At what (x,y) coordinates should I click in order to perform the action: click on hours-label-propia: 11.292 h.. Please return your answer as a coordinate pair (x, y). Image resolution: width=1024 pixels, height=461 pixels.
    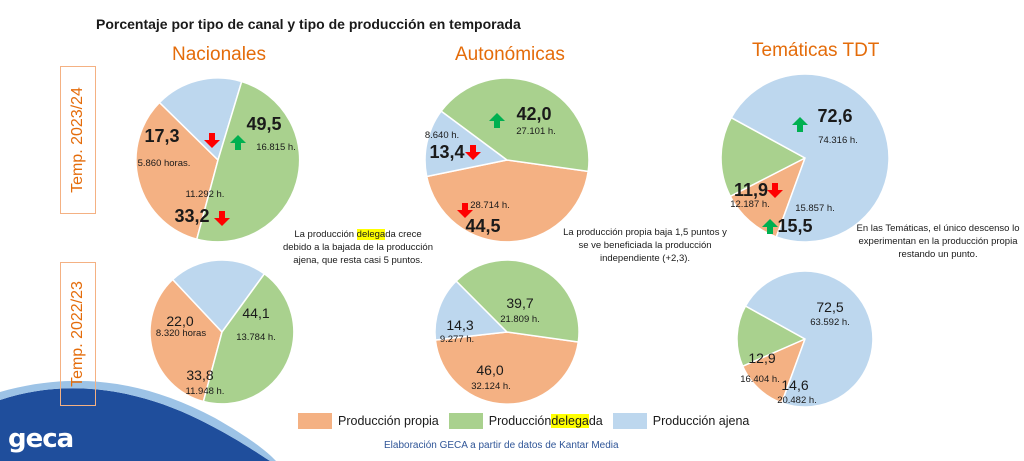
    Looking at the image, I should click on (205, 194).